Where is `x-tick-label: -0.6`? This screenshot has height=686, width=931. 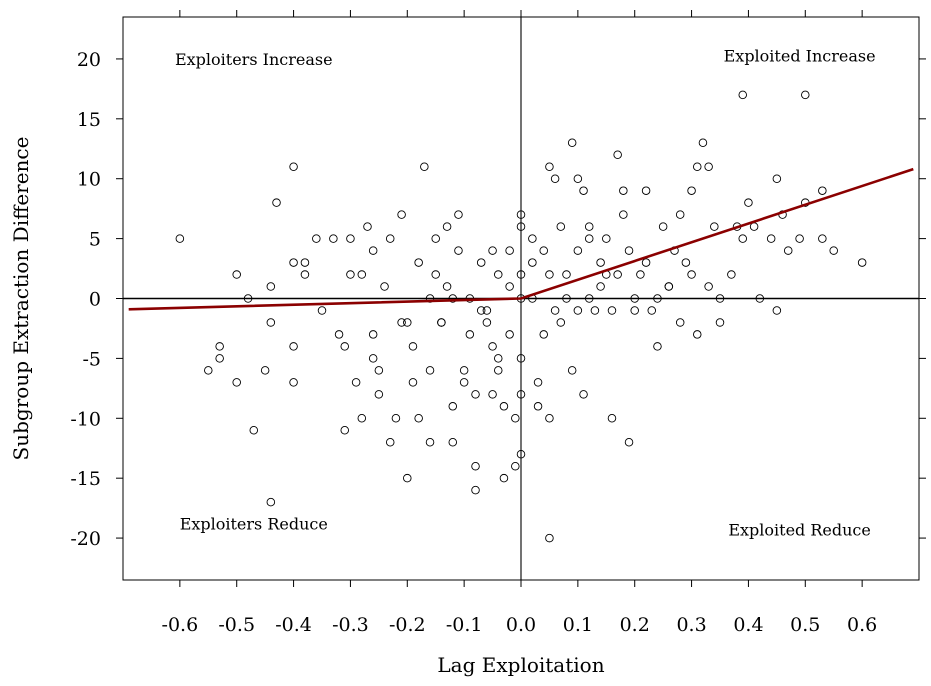 x-tick-label: -0.6 is located at coordinates (180, 625).